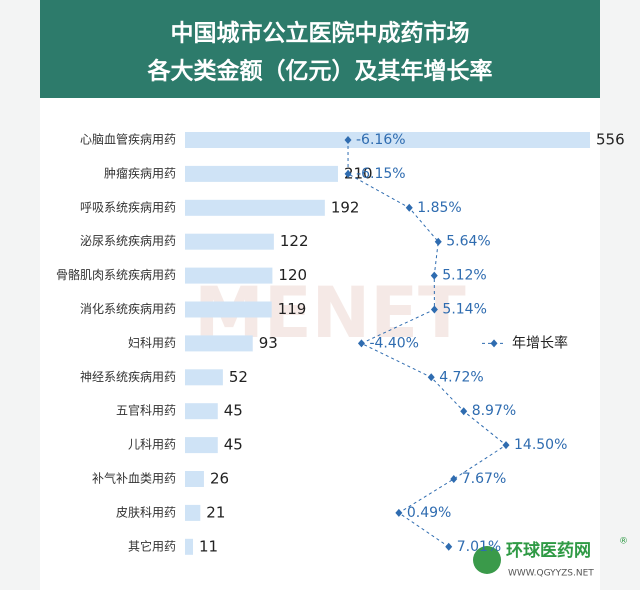 Image resolution: width=640 pixels, height=590 pixels. I want to click on growth-label: 4.72%, so click(461, 377).